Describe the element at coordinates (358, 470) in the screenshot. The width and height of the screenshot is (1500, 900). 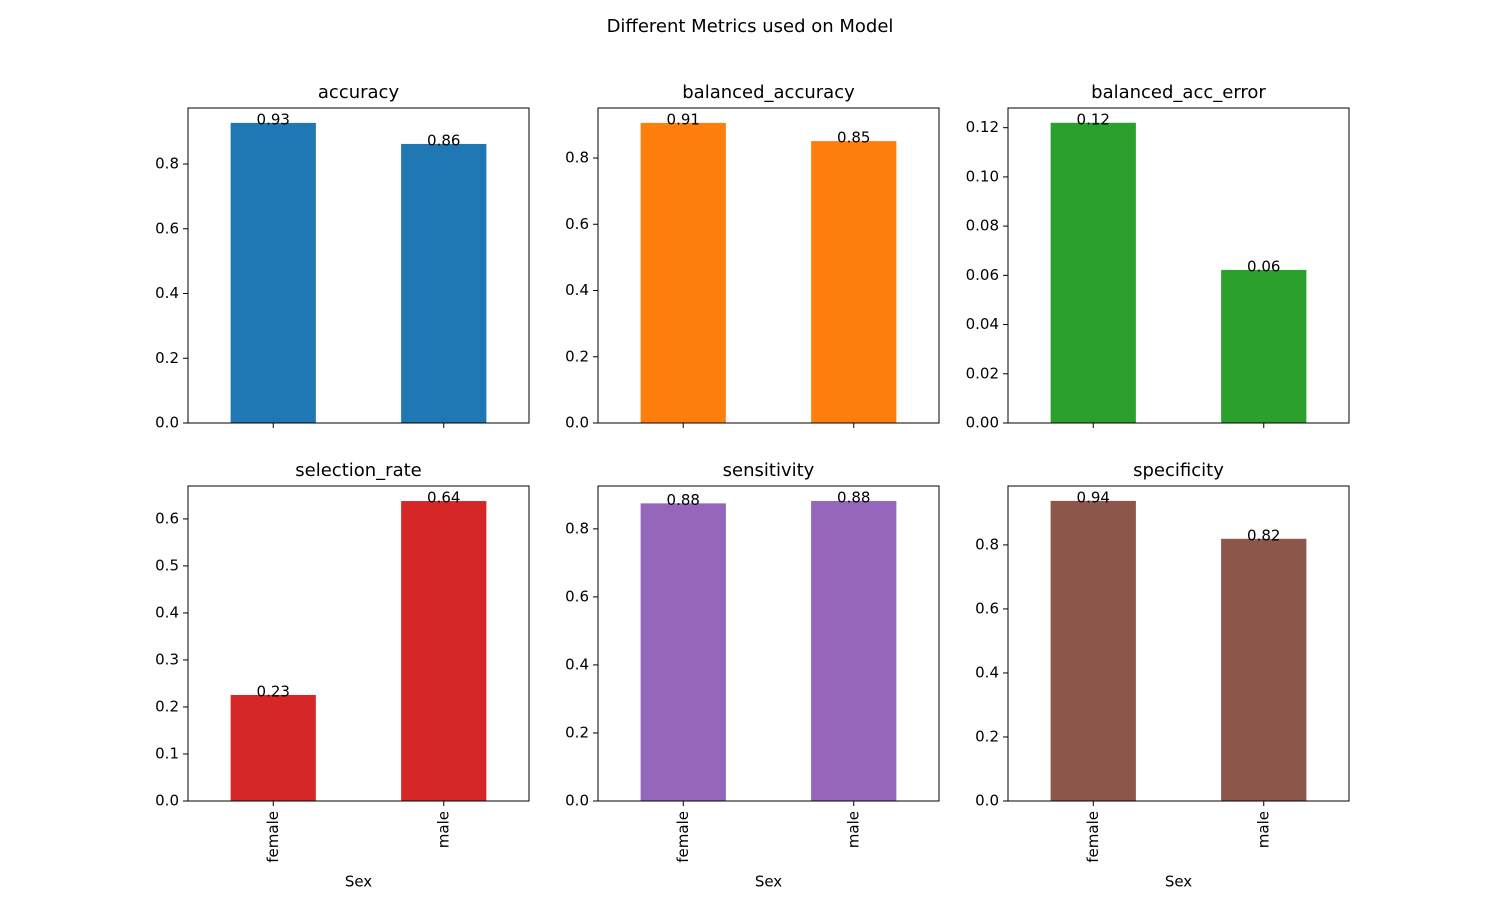
I see `subplot-title: selection_rate` at that location.